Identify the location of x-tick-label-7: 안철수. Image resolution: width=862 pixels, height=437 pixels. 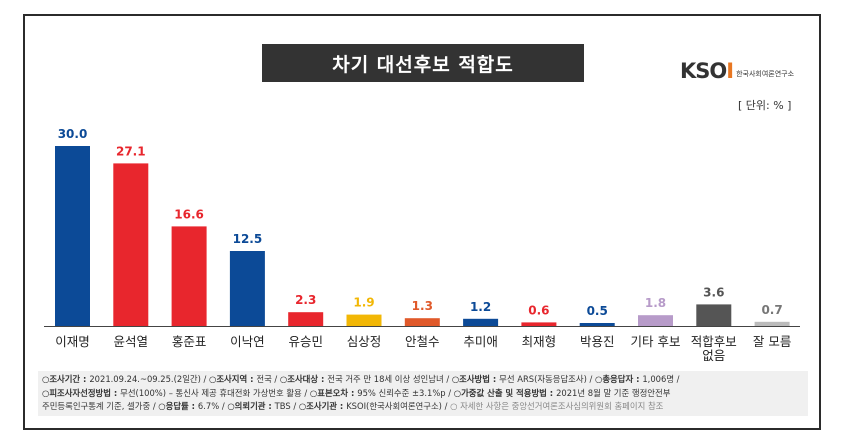
(422, 341).